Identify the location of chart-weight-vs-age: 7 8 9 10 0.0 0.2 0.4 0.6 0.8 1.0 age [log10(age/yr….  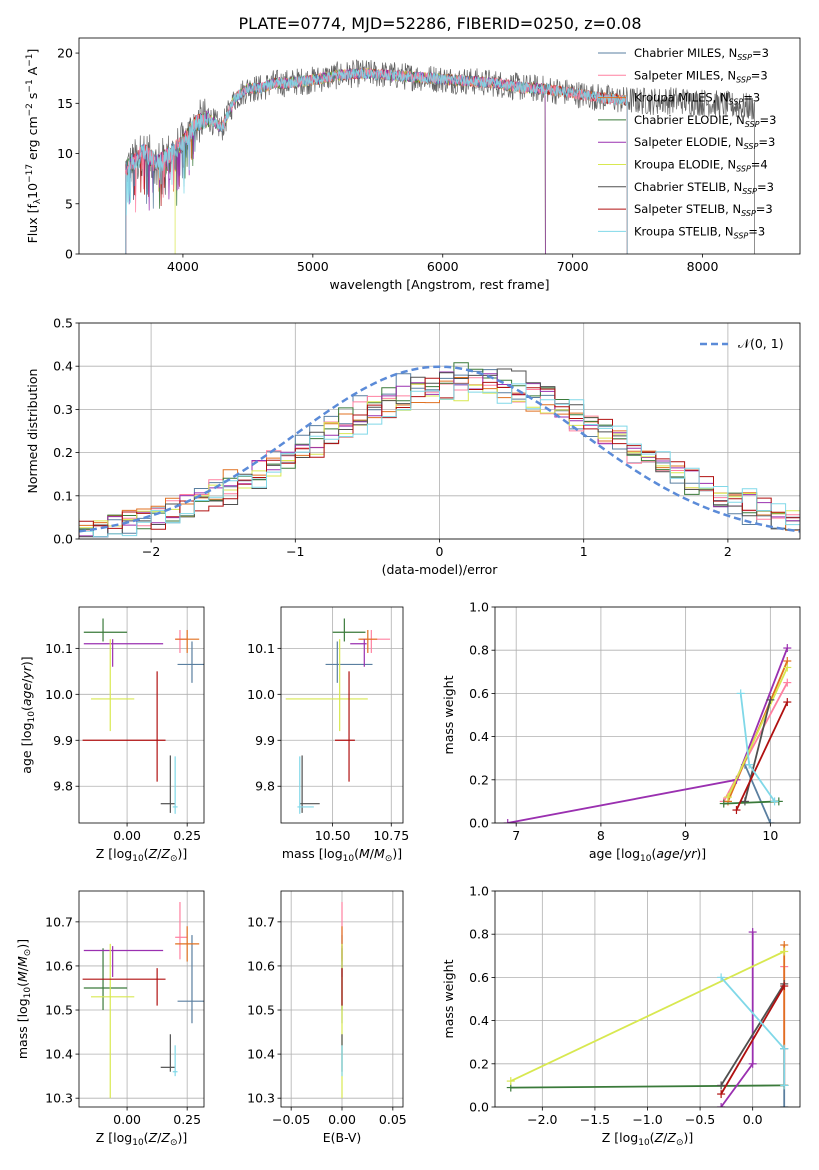
(621, 732).